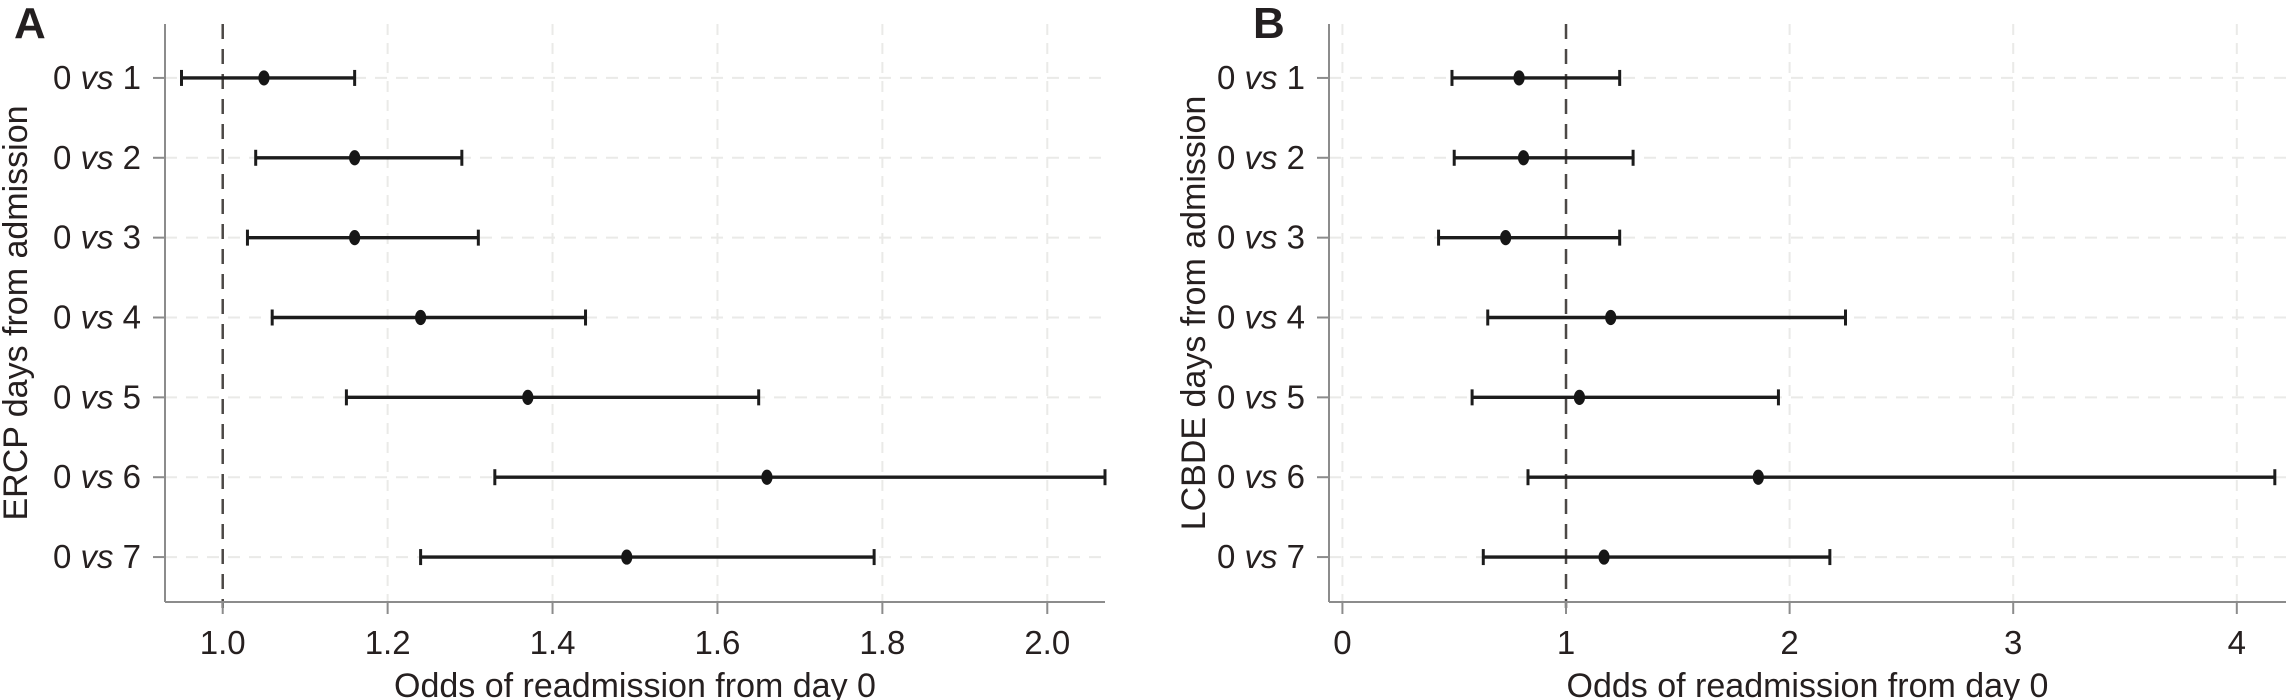 The width and height of the screenshot is (2290, 700). I want to click on x-tick-label: 1.0, so click(223, 642).